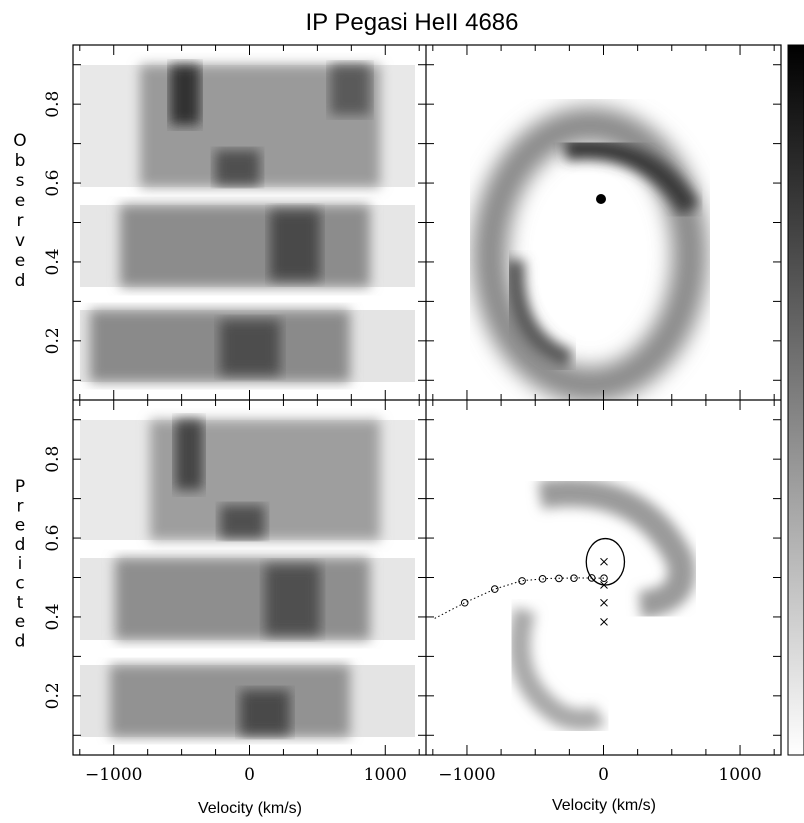 The image size is (804, 823). Describe the element at coordinates (247, 126) in the screenshot. I see `observed-spectra-band-upper` at that location.